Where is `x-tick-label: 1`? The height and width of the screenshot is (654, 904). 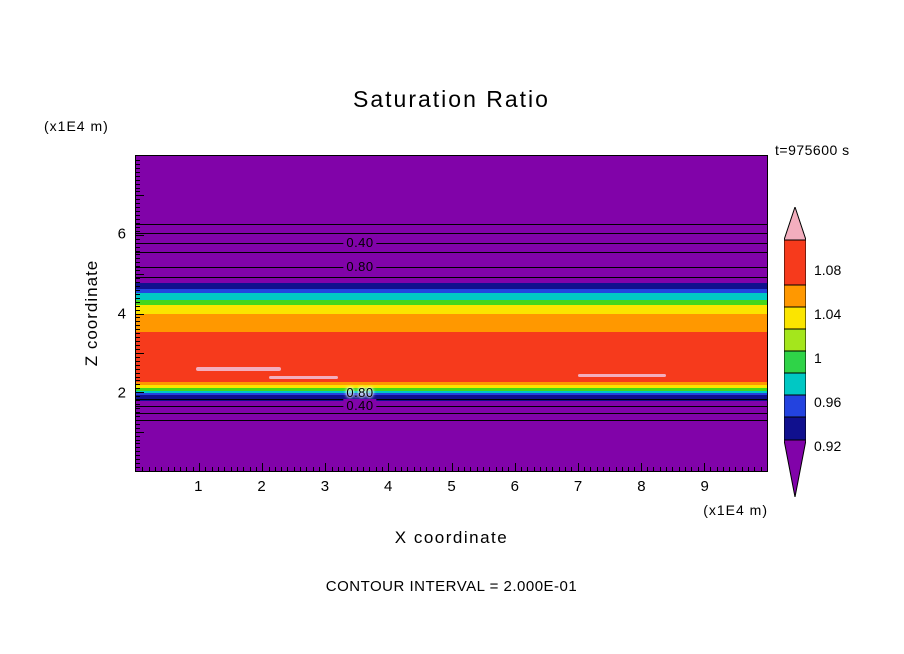 x-tick-label: 1 is located at coordinates (198, 486).